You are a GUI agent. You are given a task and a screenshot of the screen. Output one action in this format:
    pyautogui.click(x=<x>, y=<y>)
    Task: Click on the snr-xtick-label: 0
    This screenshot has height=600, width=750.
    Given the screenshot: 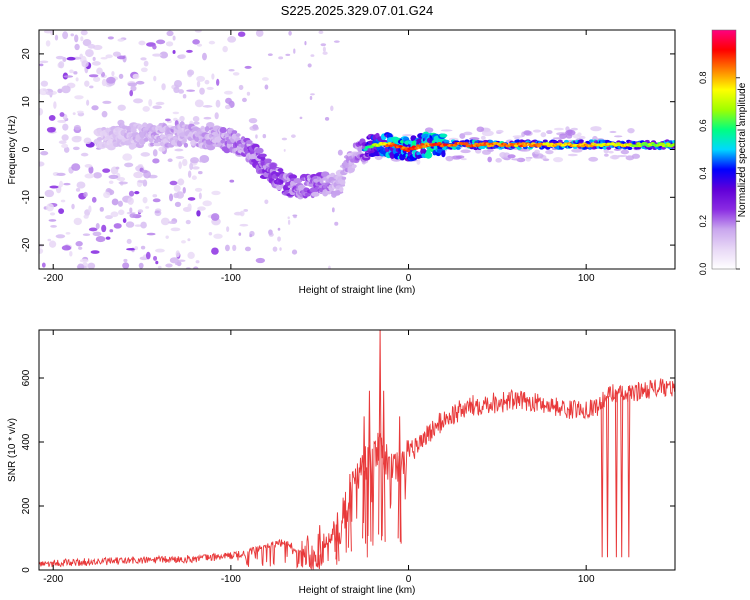 What is the action you would take?
    pyautogui.click(x=409, y=579)
    